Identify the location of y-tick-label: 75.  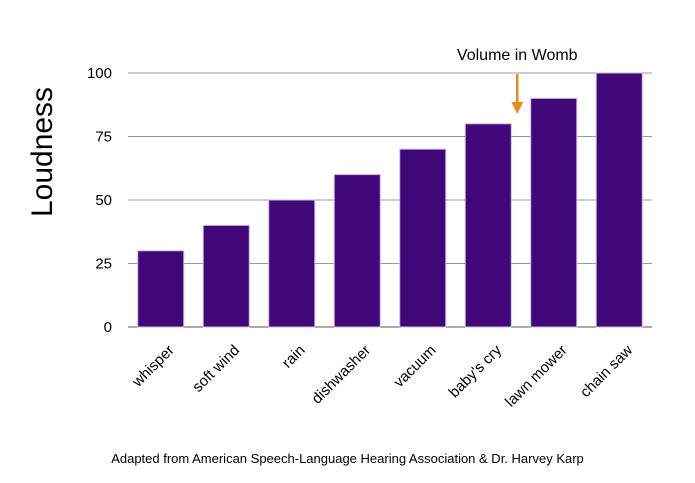
(103, 137).